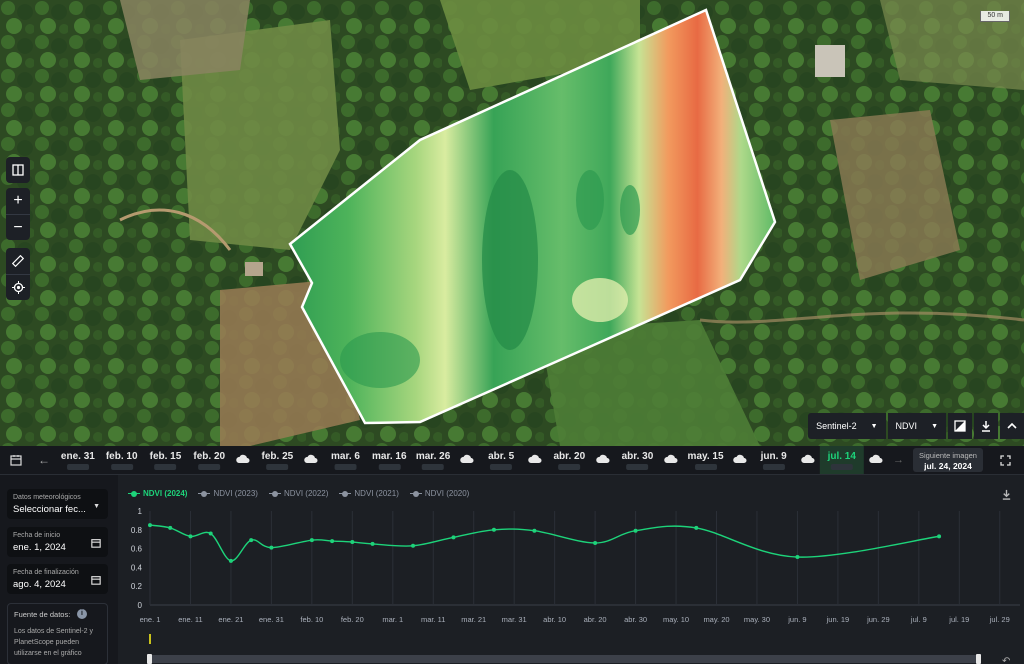 Image resolution: width=1024 pixels, height=664 pixels. Describe the element at coordinates (706, 460) in the screenshot. I see `timeline-date-17: may. 15` at that location.